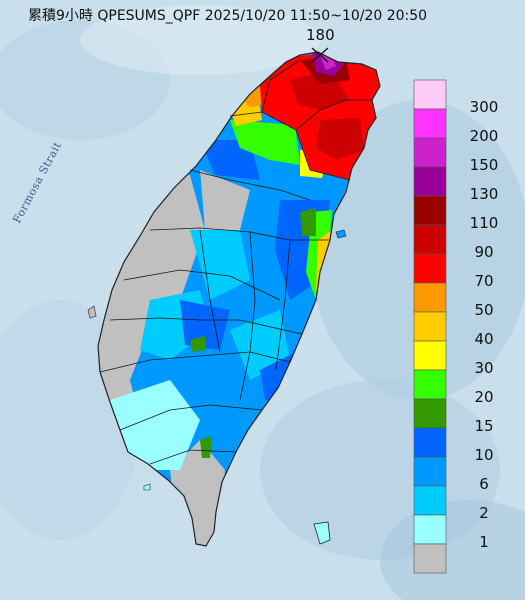  I want to click on penghu-islet, so click(92, 312).